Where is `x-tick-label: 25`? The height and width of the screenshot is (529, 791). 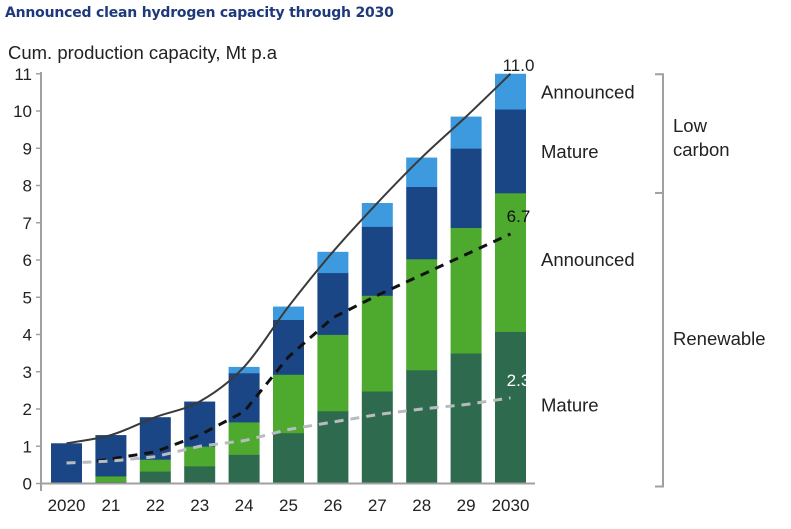 x-tick-label: 25 is located at coordinates (288, 505).